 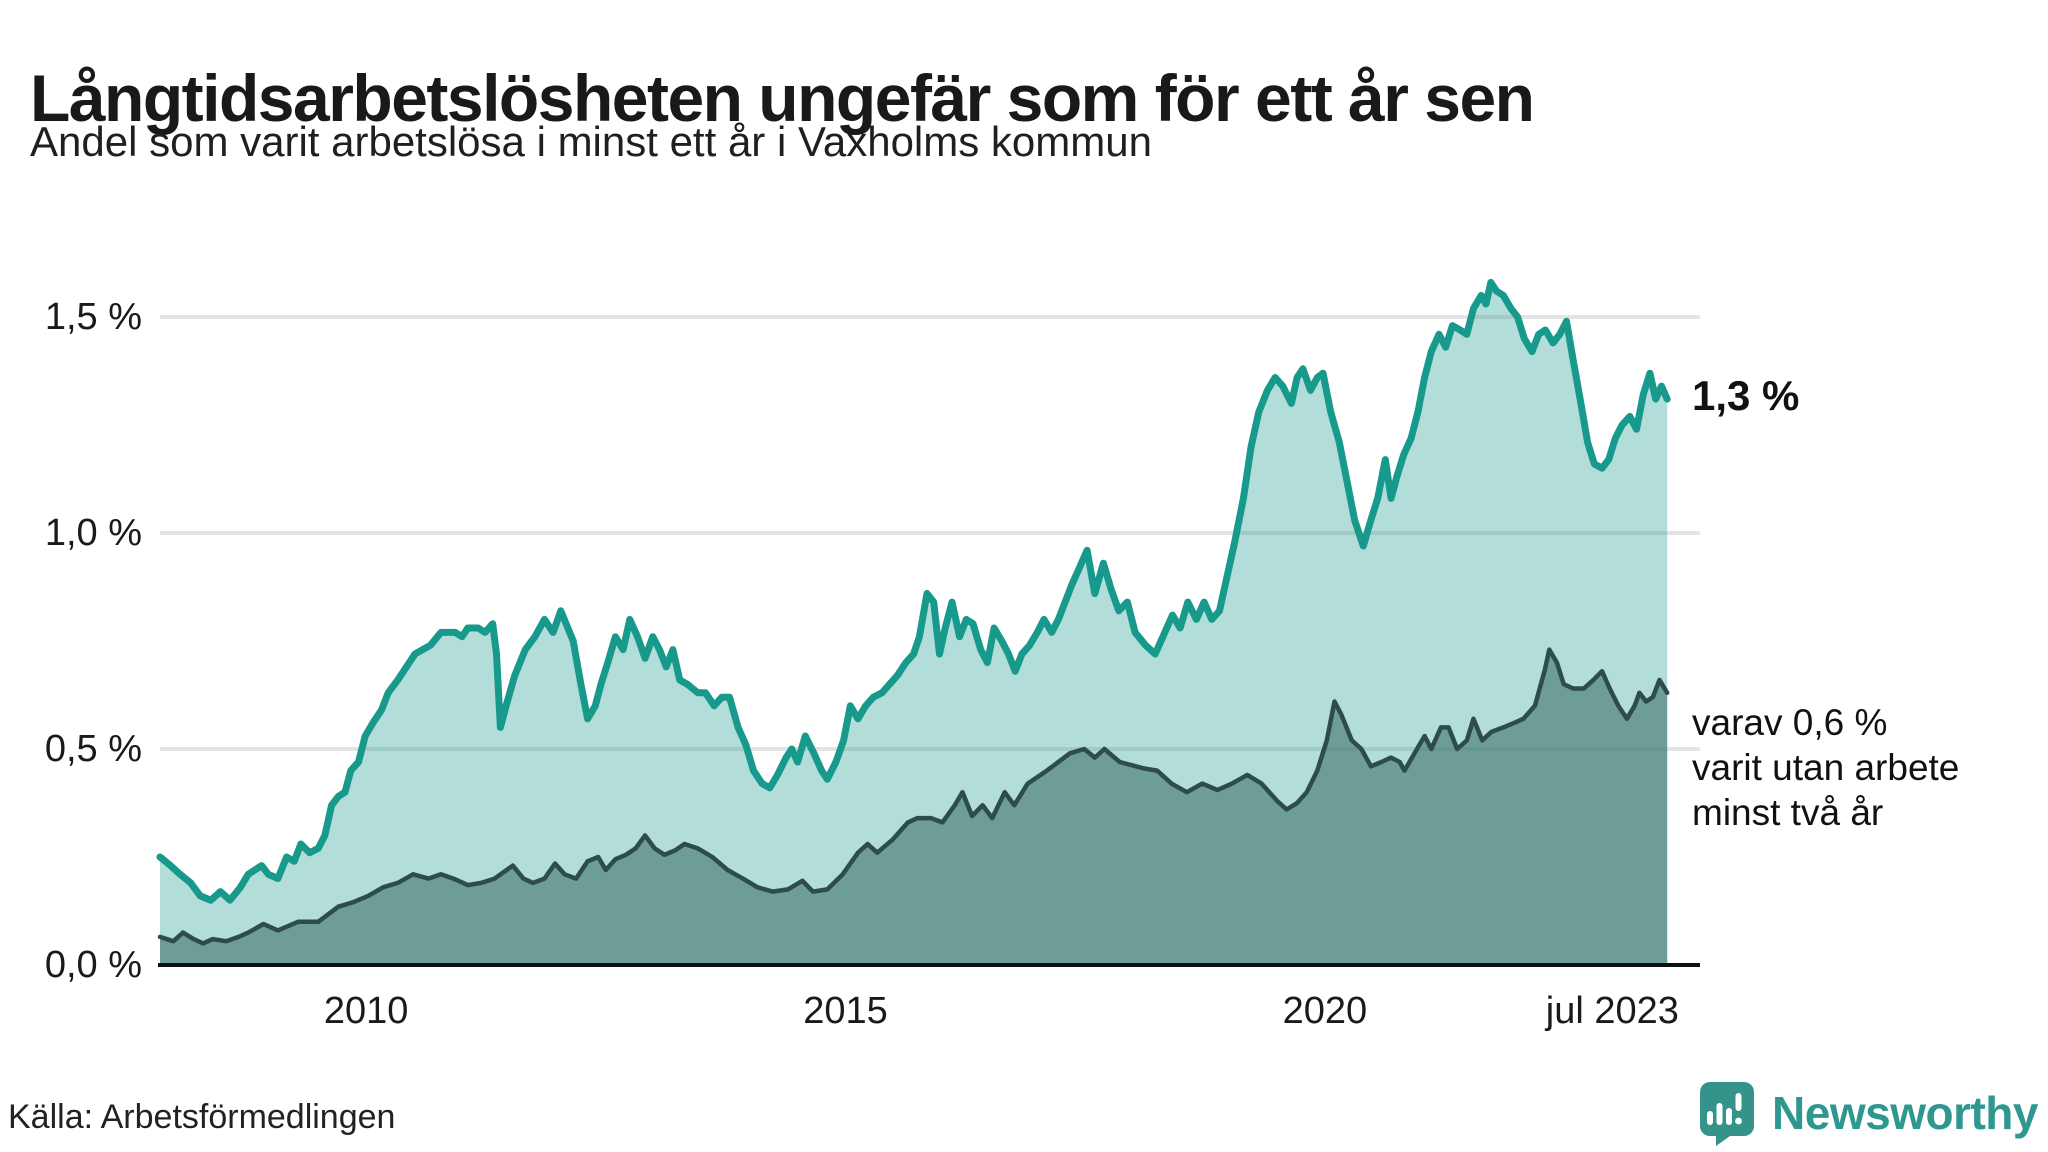 What do you see at coordinates (1905, 1113) in the screenshot?
I see `newsworthy-wordmark: Newsworthy` at bounding box center [1905, 1113].